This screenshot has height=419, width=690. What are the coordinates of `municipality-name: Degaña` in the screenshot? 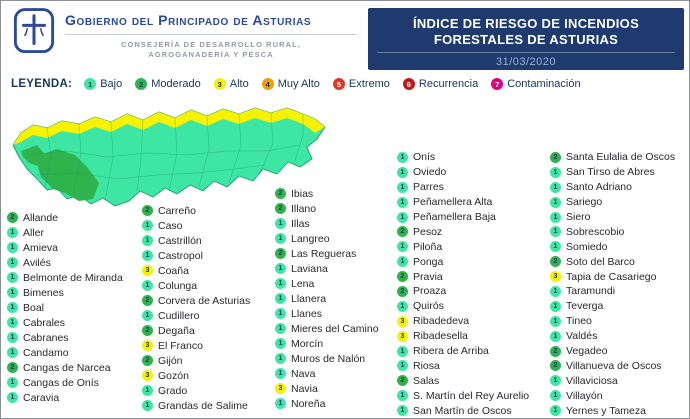 It's located at (176, 330).